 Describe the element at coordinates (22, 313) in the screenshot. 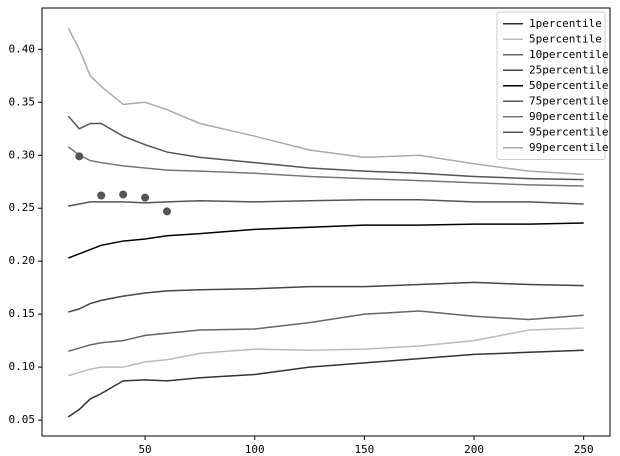

I see `y-tick-label: 0.15` at that location.